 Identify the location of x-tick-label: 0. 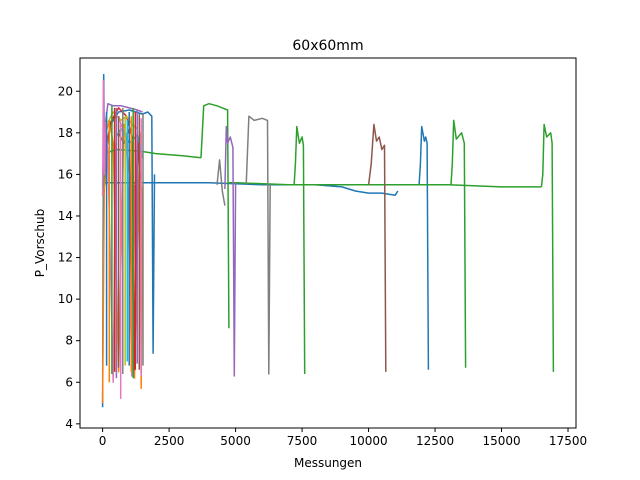
(103, 441).